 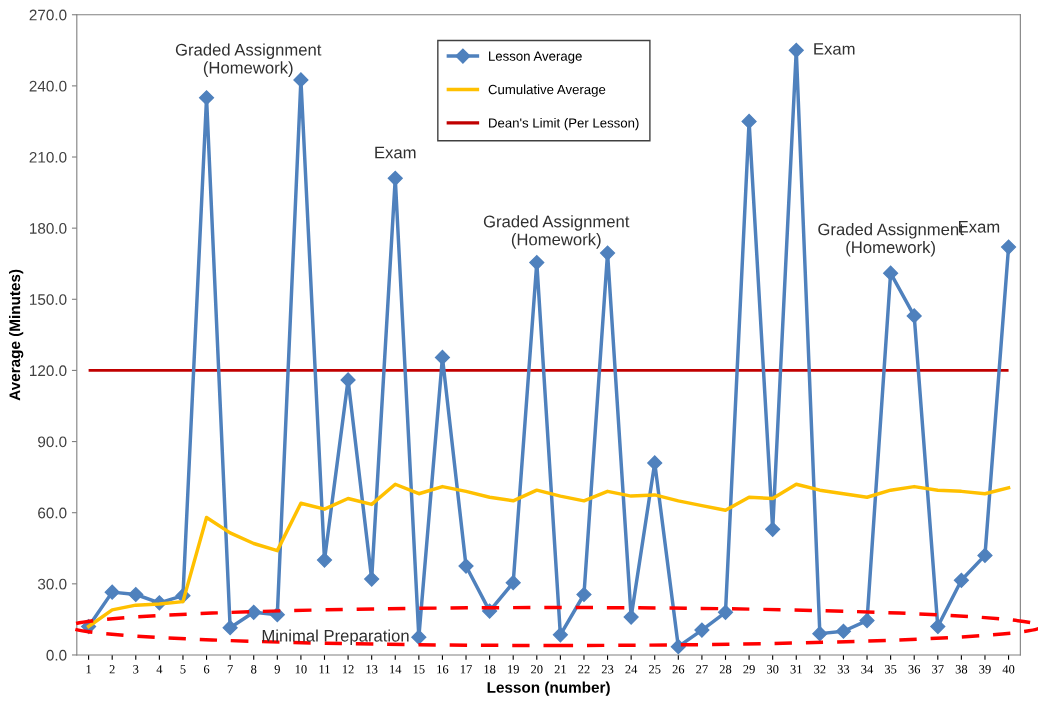 What do you see at coordinates (52, 442) in the screenshot?
I see `y-tick-label: 90.0` at bounding box center [52, 442].